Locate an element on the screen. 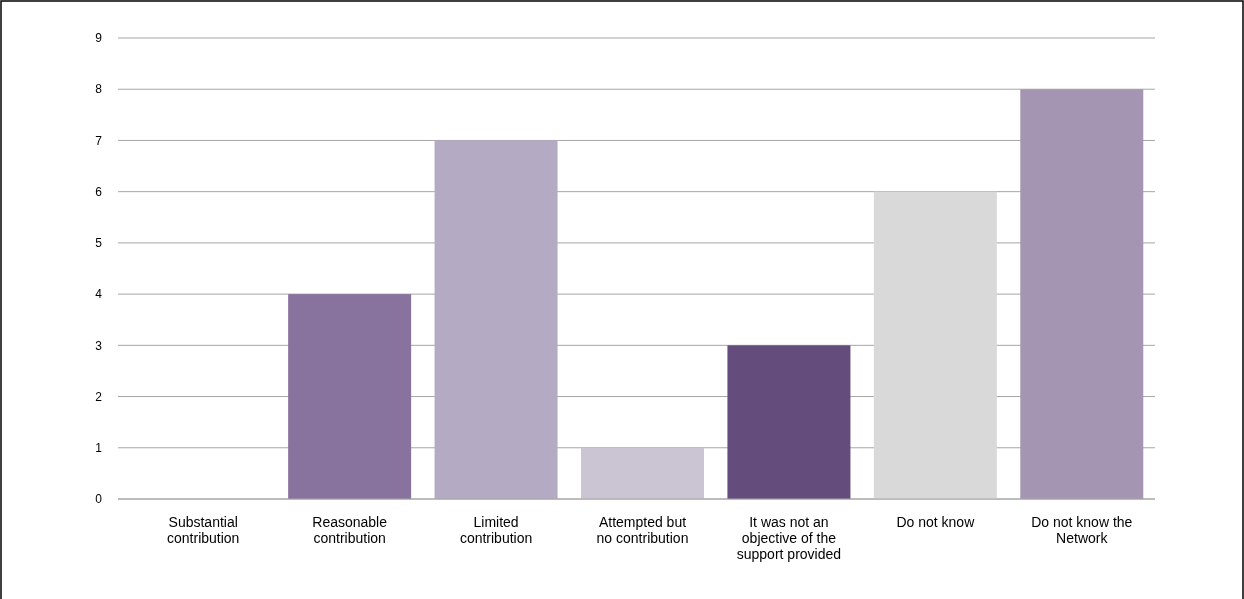  x-tick-label: It was not an objective of the support provided is located at coordinates (789, 538).